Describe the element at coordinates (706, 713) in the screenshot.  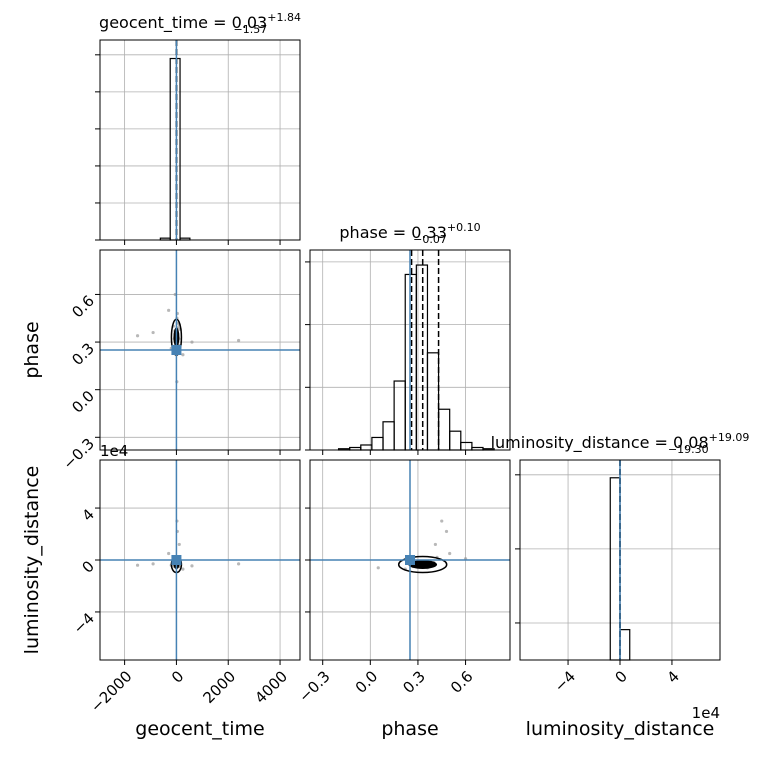
I see `x-offset-label: 1e4` at that location.